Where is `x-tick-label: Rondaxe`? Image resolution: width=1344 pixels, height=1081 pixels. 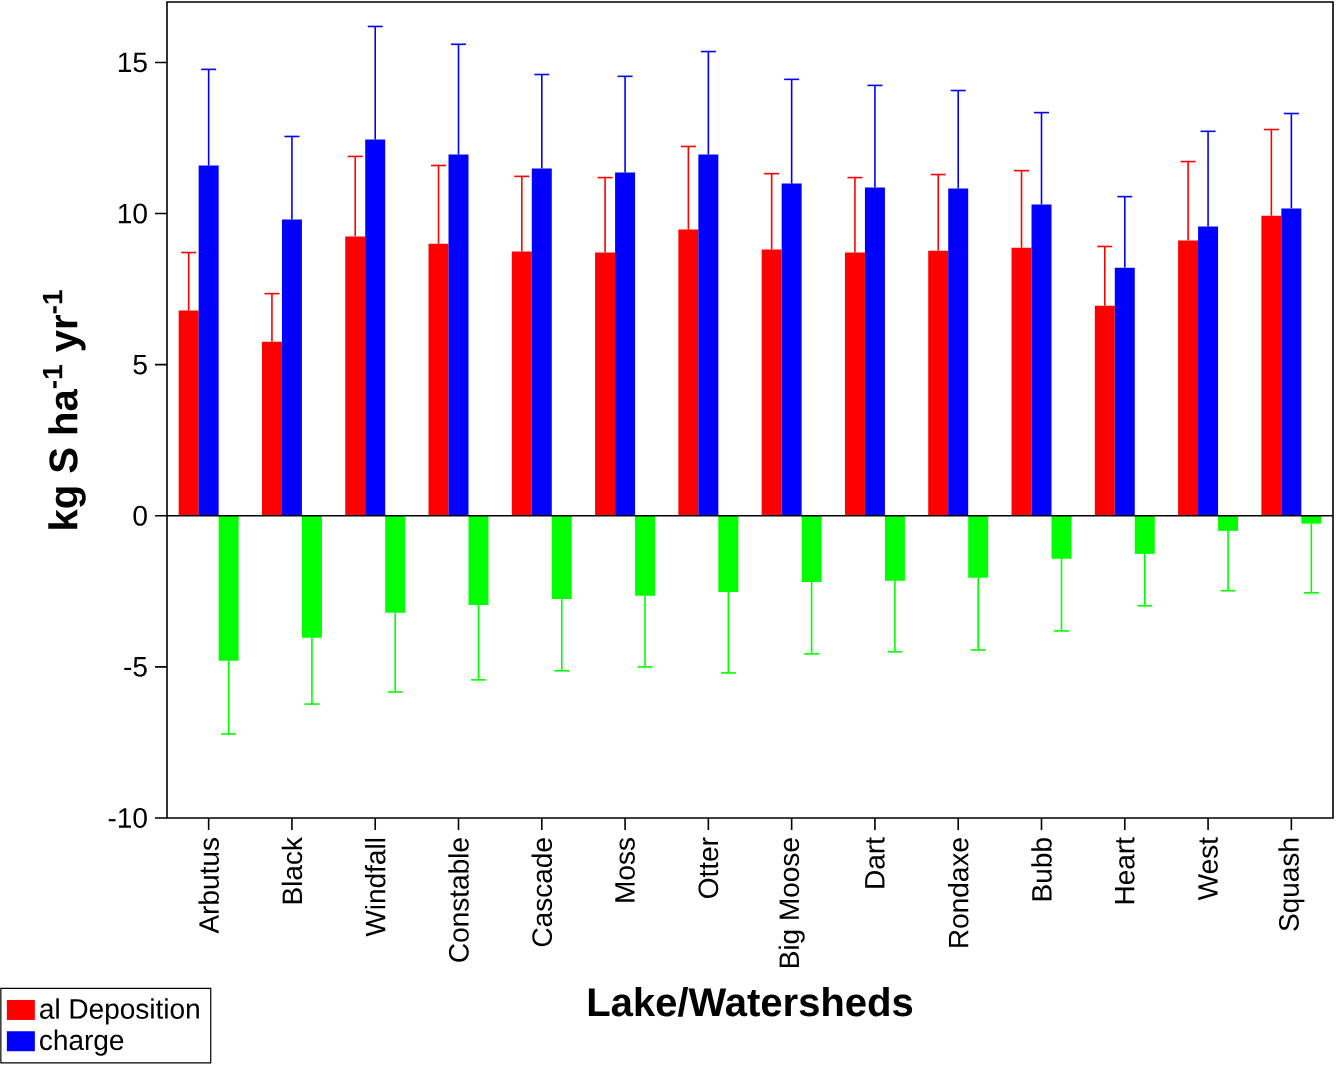
x-tick-label: Rondaxe is located at coordinates (958, 892).